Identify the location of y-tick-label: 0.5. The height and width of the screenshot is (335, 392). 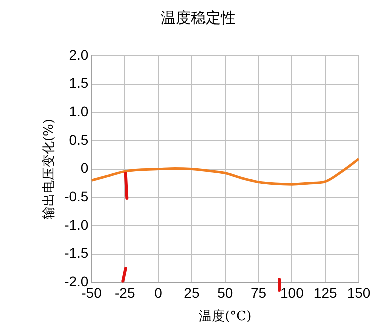
(79, 140).